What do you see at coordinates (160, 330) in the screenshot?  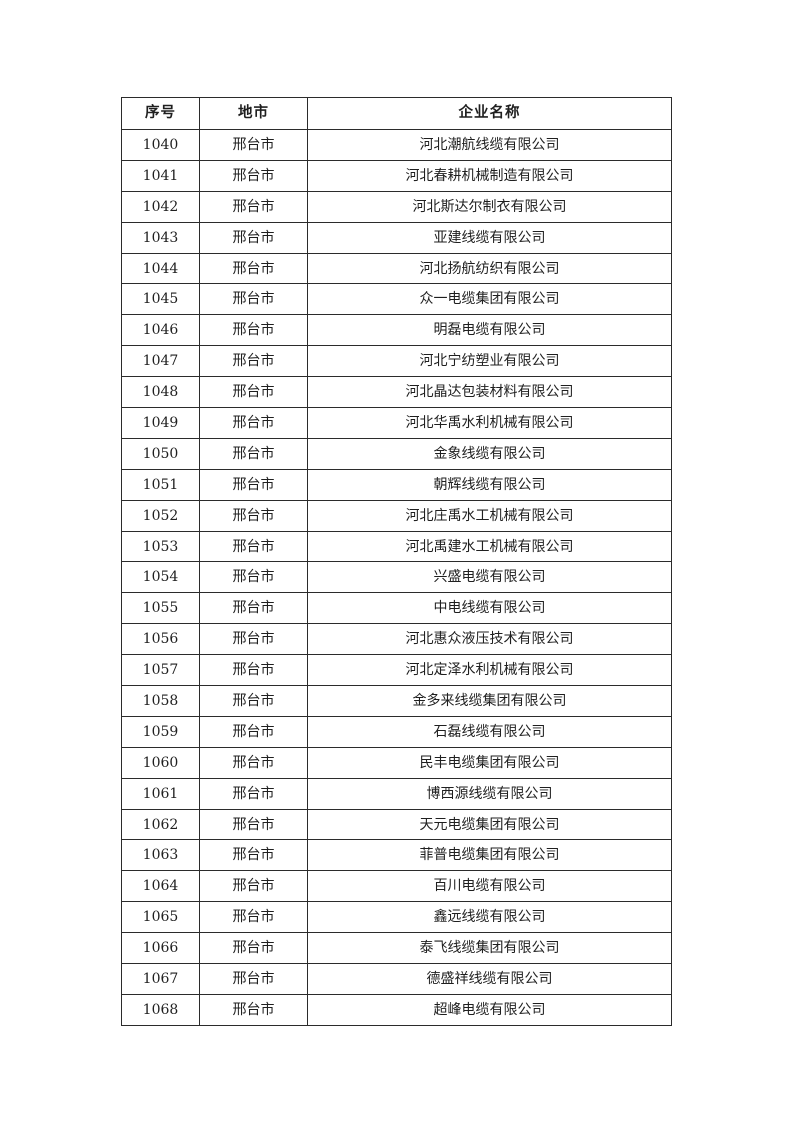 I see `serial-cell: 1046` at bounding box center [160, 330].